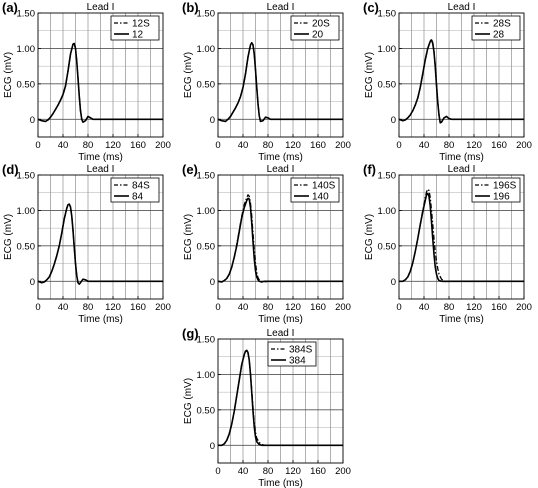  Describe the element at coordinates (505, 186) in the screenshot. I see `legend-entry: 196S` at that location.